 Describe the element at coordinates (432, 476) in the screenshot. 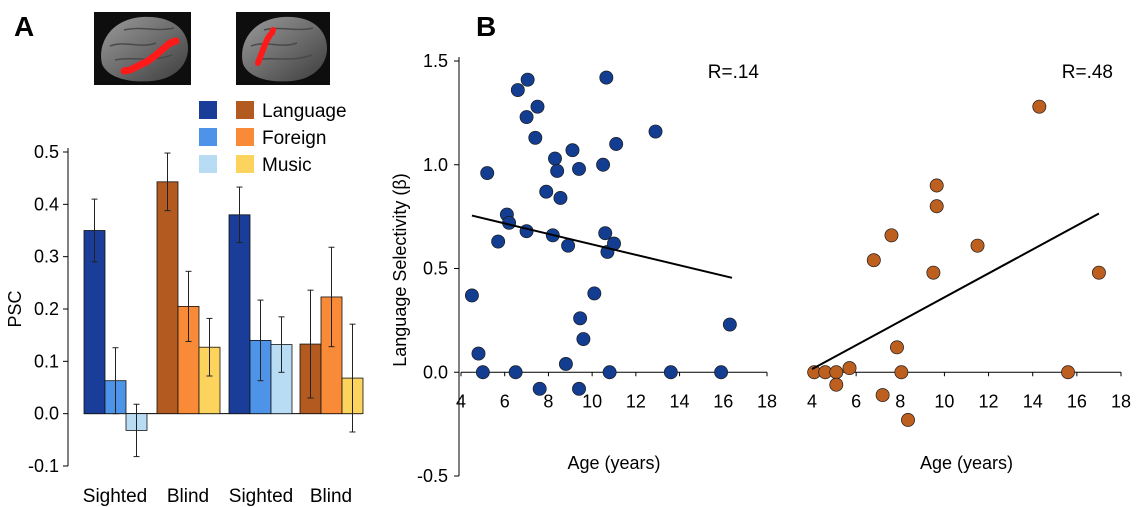

I see `scatter-y-tick-label: -0.5` at that location.